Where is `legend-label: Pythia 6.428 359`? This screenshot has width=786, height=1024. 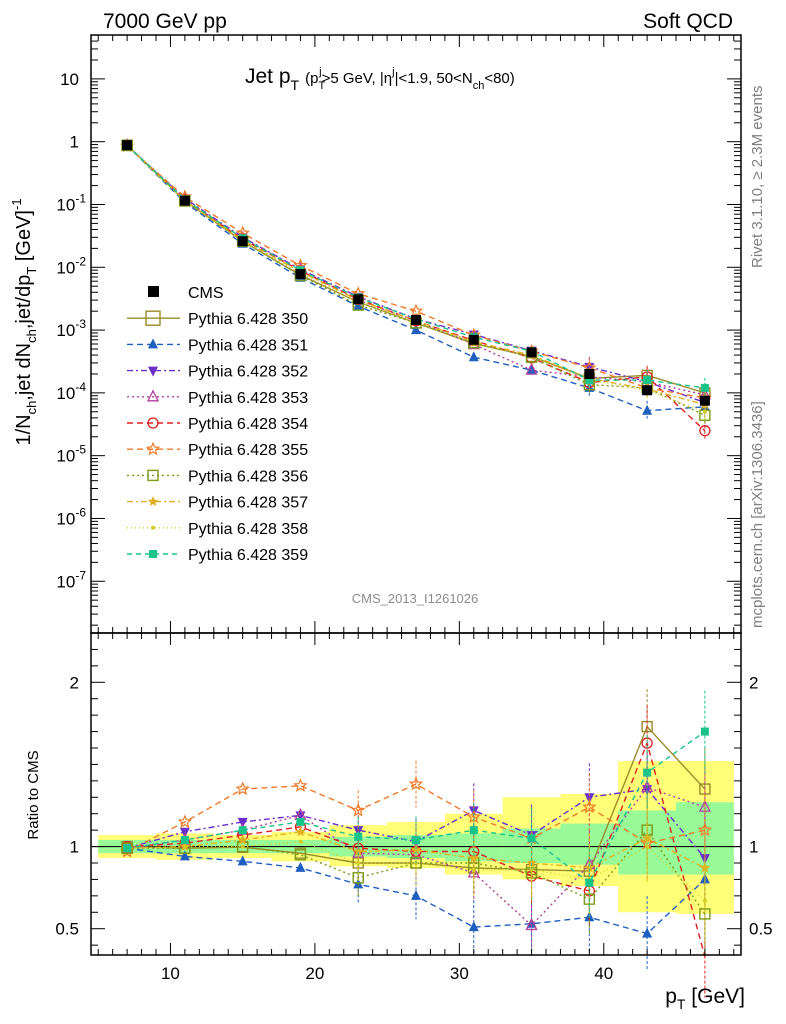 legend-label: Pythia 6.428 359 is located at coordinates (248, 555).